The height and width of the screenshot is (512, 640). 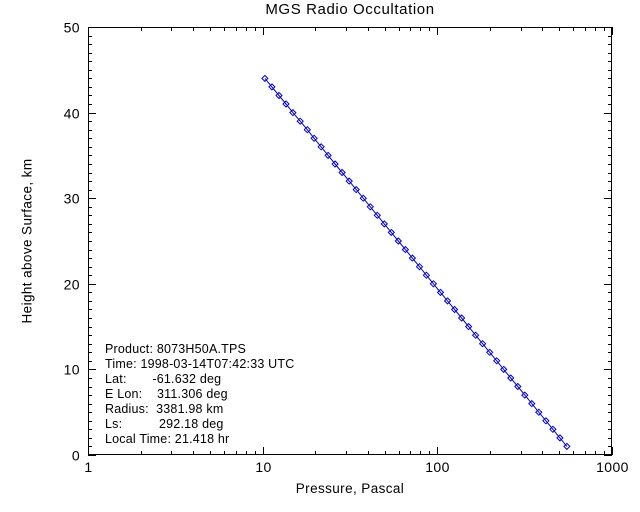 I want to click on y-tick-label: 0, so click(x=76, y=456).